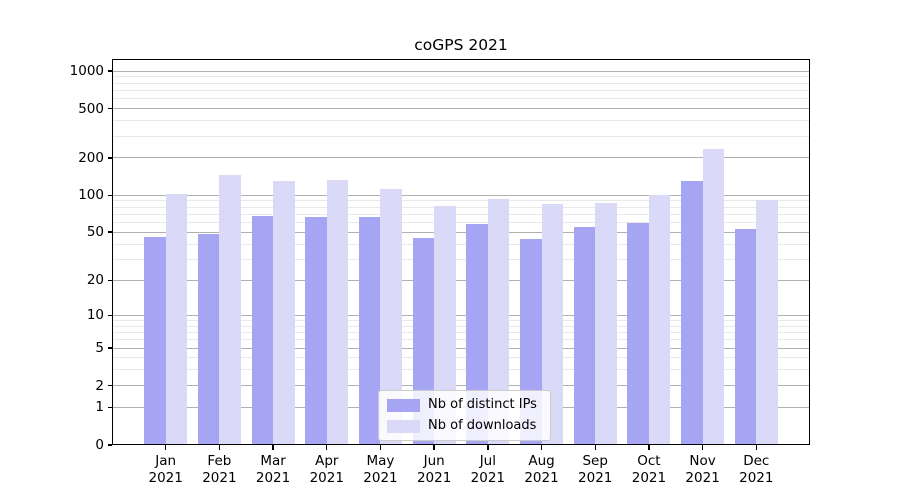 Image resolution: width=900 pixels, height=500 pixels. Describe the element at coordinates (327, 461) in the screenshot. I see `x-tick-month: Apr` at that location.